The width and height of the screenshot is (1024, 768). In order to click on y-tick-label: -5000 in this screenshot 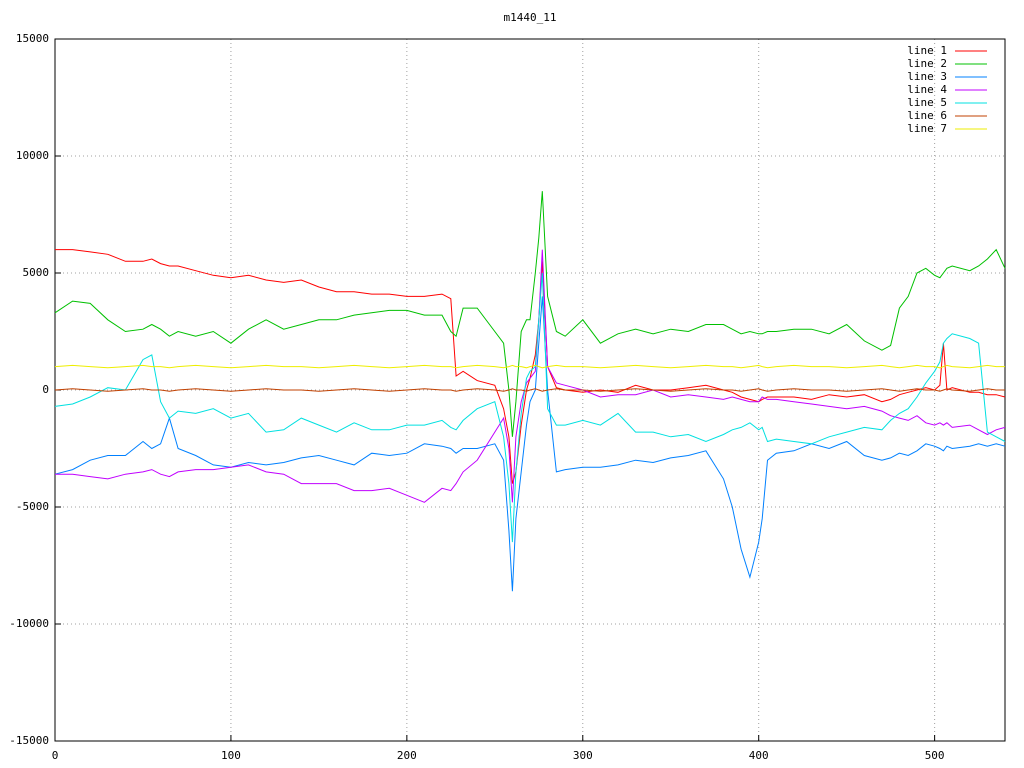, I will do `click(32, 506)`.